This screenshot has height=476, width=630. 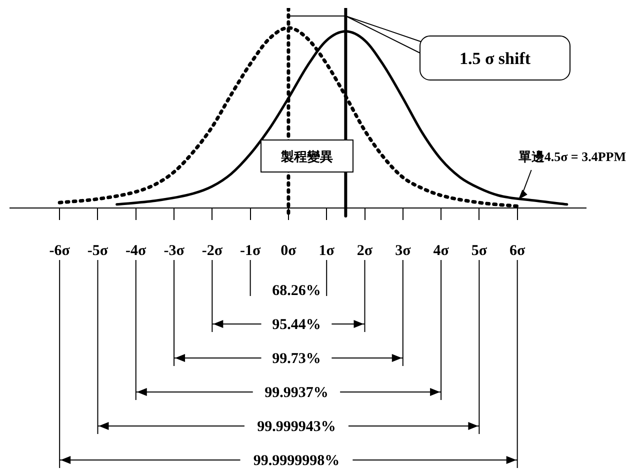 I want to click on x-tick-label: 2σ, so click(x=365, y=250).